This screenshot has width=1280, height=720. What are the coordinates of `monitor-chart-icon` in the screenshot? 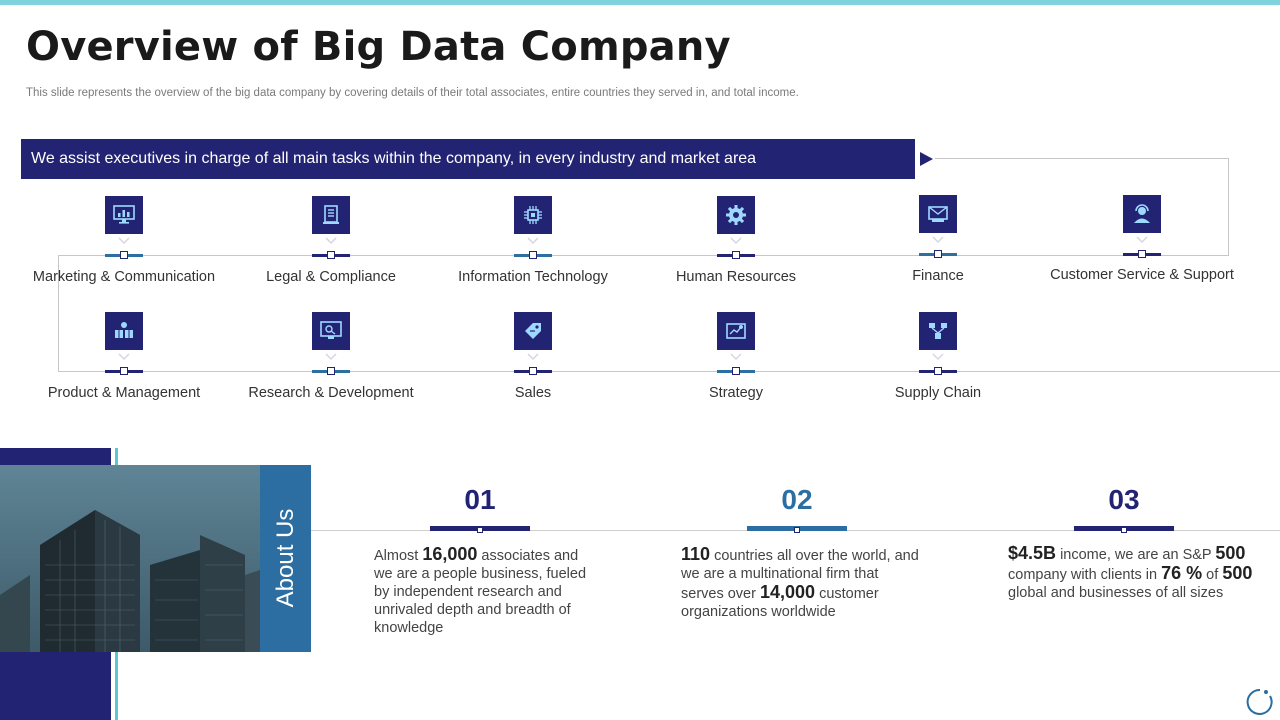 It's located at (124, 215).